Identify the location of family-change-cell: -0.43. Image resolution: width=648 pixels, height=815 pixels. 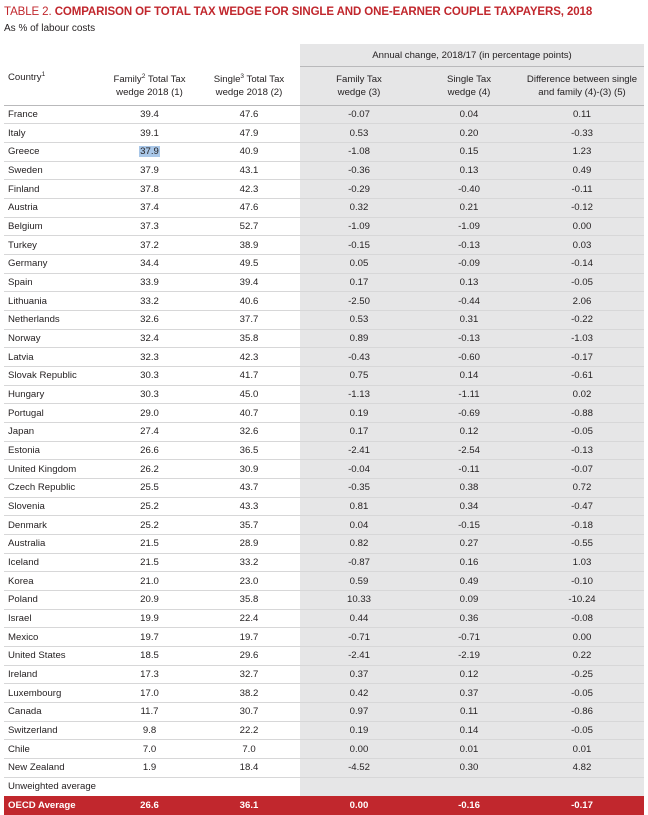
(359, 357).